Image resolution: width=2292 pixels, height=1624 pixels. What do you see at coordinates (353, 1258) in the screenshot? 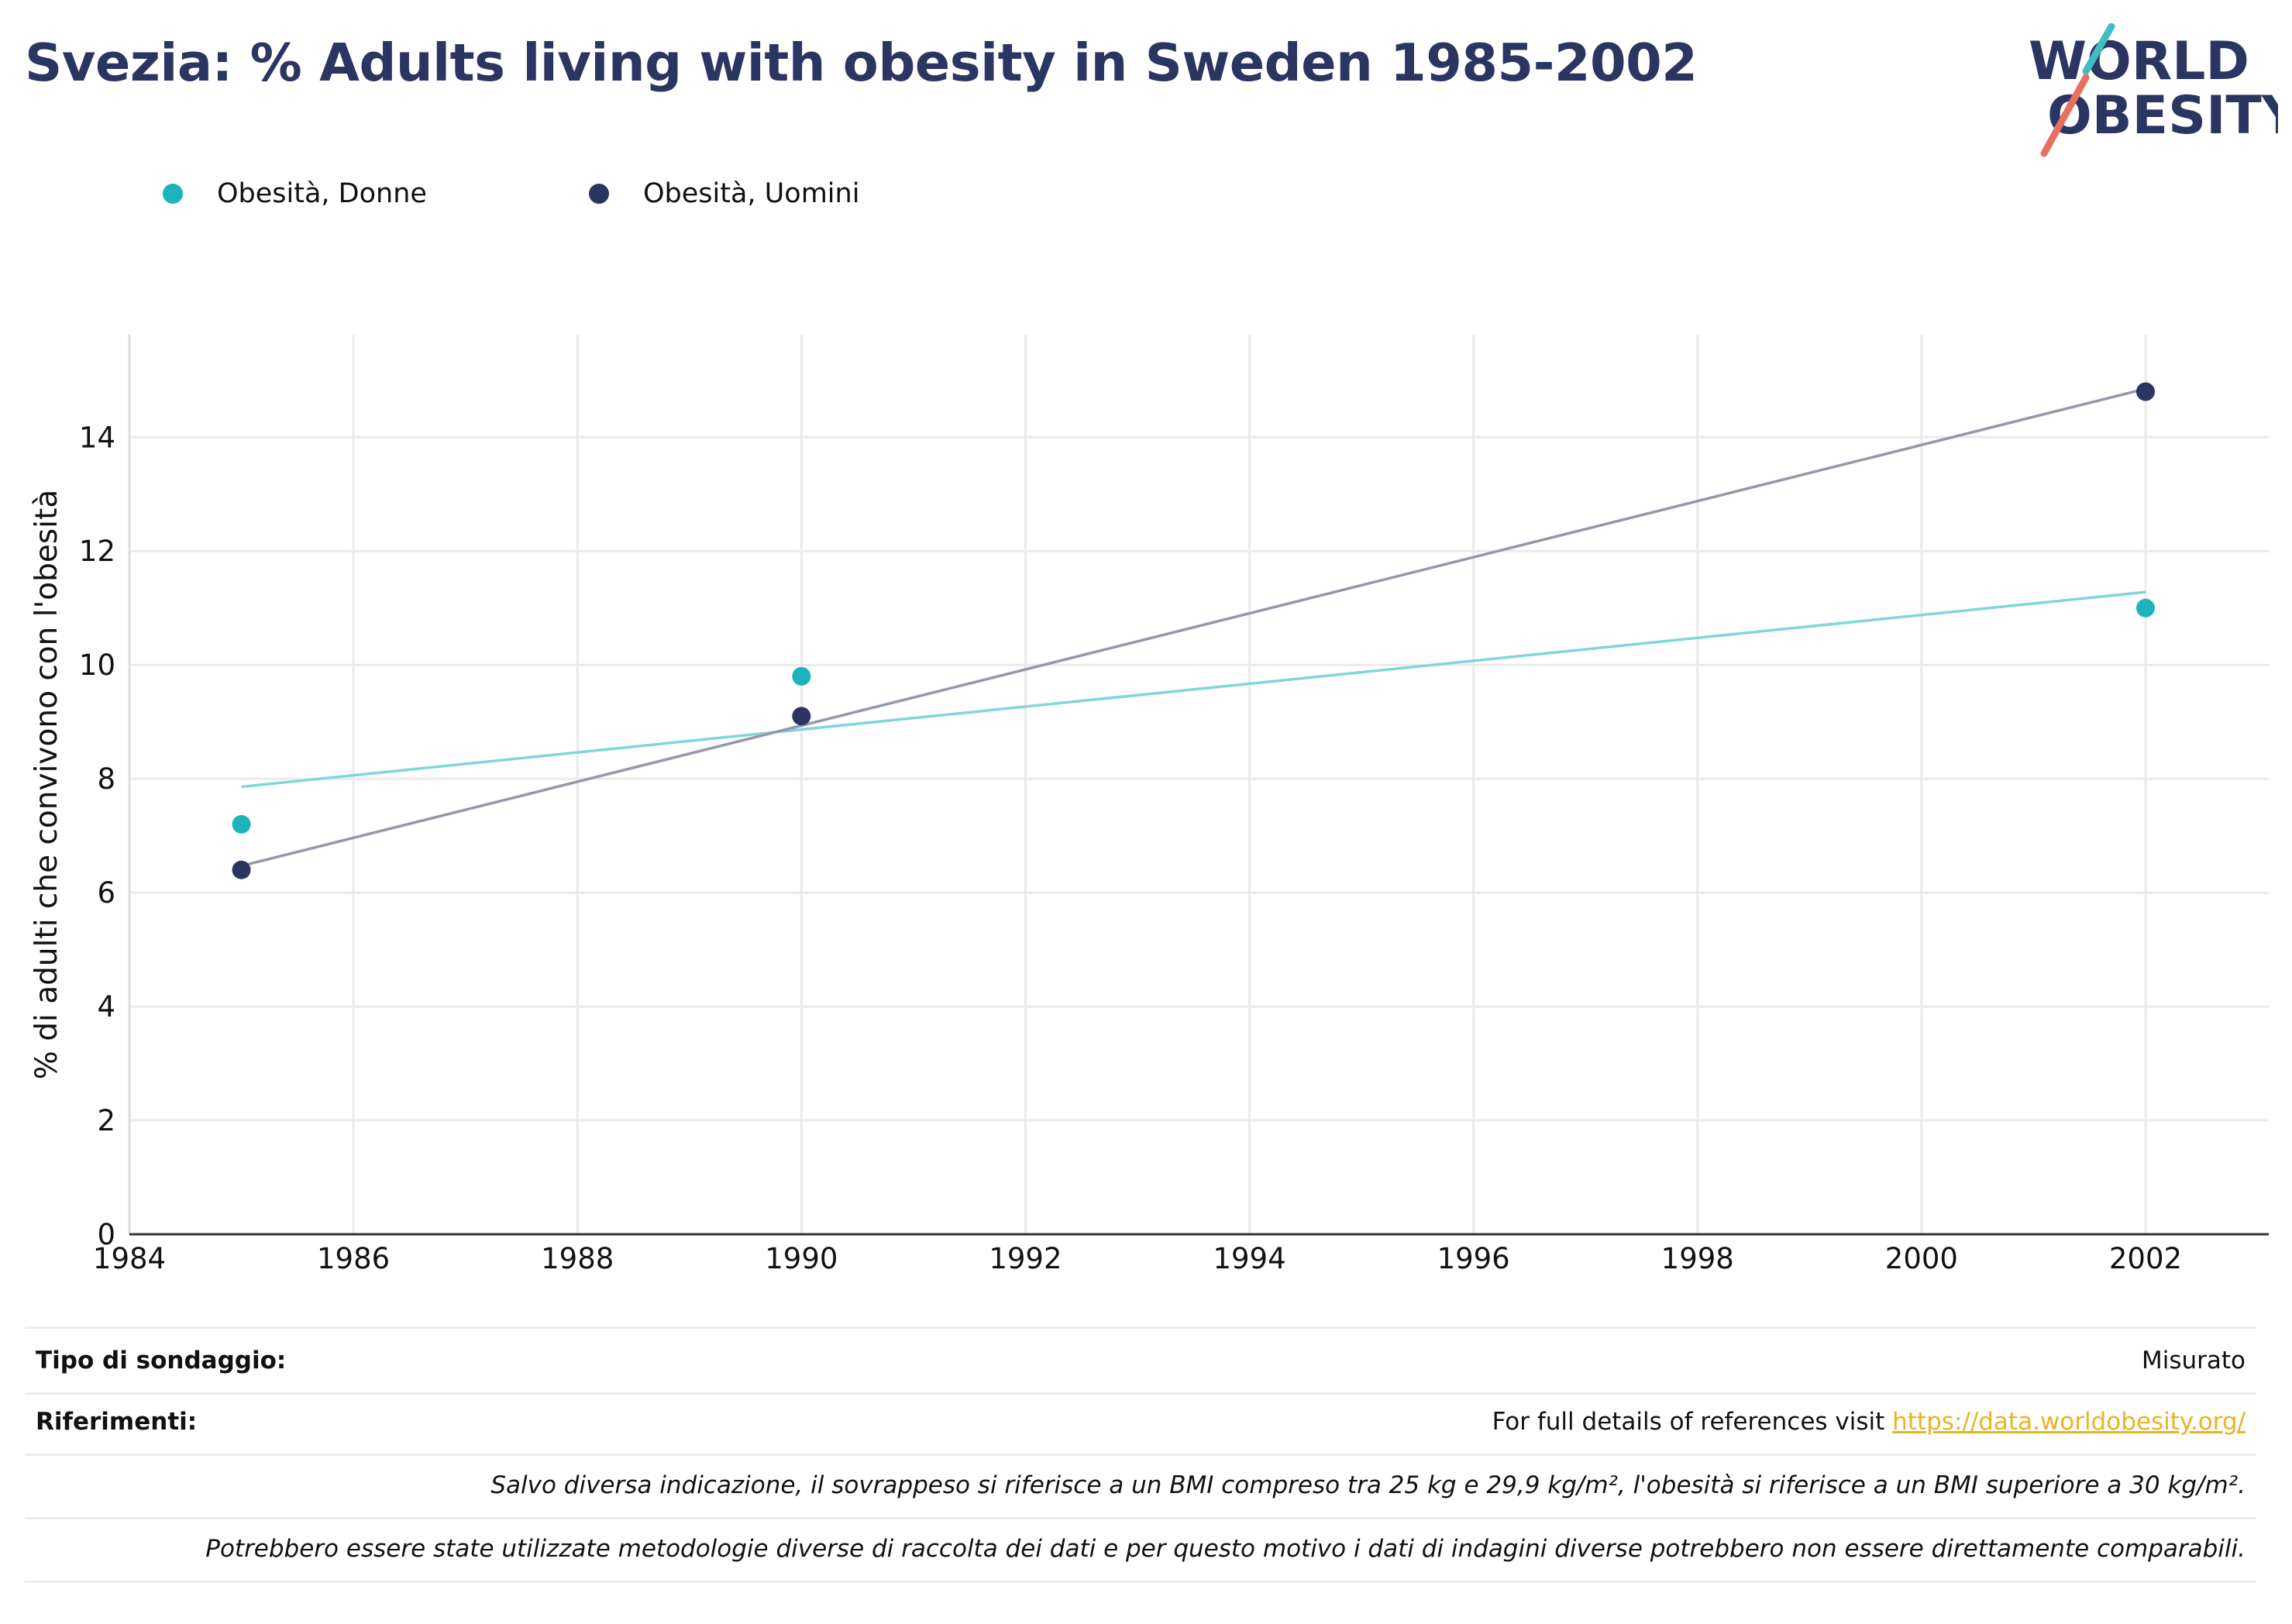
I see `x-tick-label: 1986` at bounding box center [353, 1258].